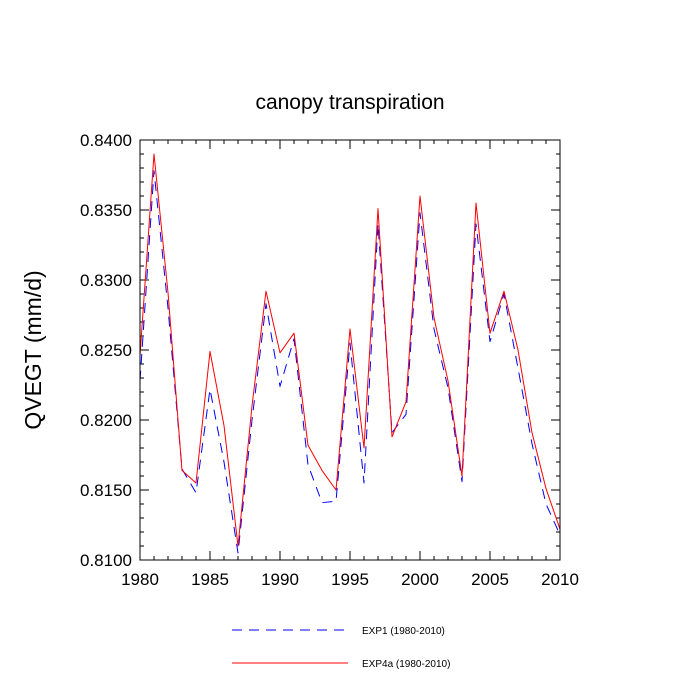 The width and height of the screenshot is (700, 700). Describe the element at coordinates (420, 579) in the screenshot. I see `x-tick-label: 2000` at that location.